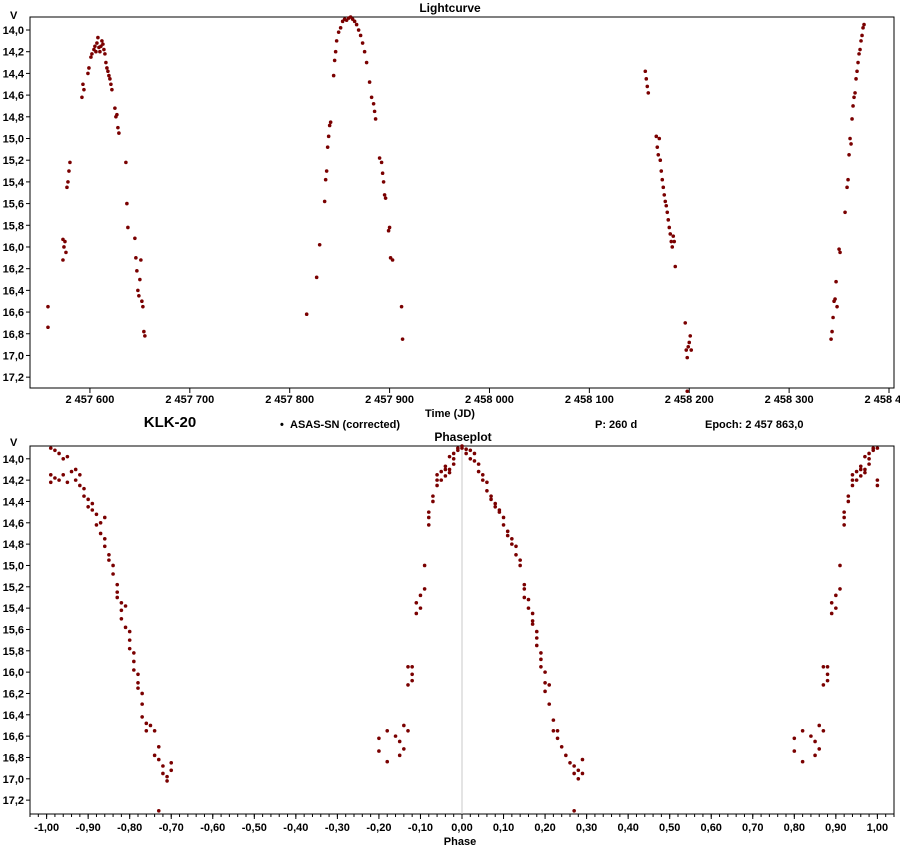 This screenshot has width=900, height=850. I want to click on lightcurve-y-tick-label: 16,6, so click(13, 313).